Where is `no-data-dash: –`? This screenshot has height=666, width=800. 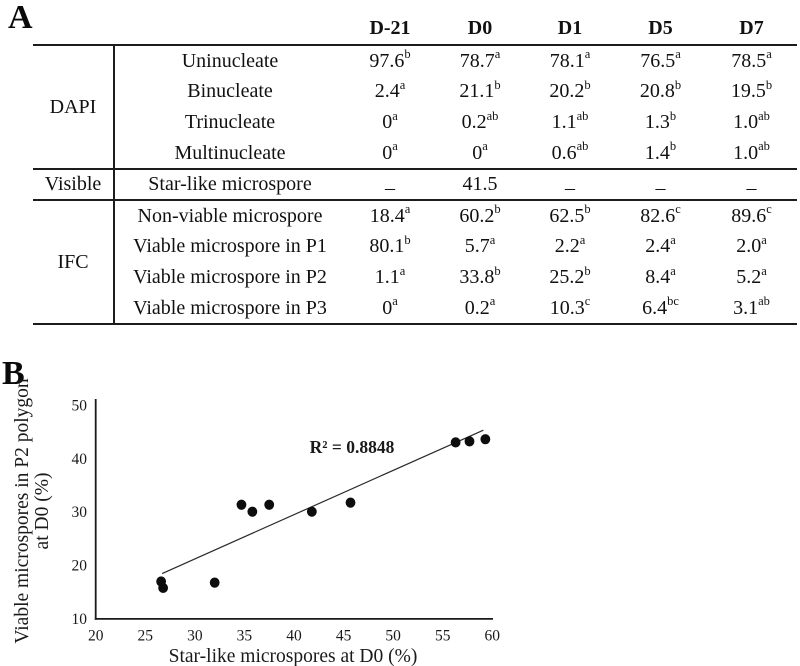
no-data-dash: – is located at coordinates (570, 188).